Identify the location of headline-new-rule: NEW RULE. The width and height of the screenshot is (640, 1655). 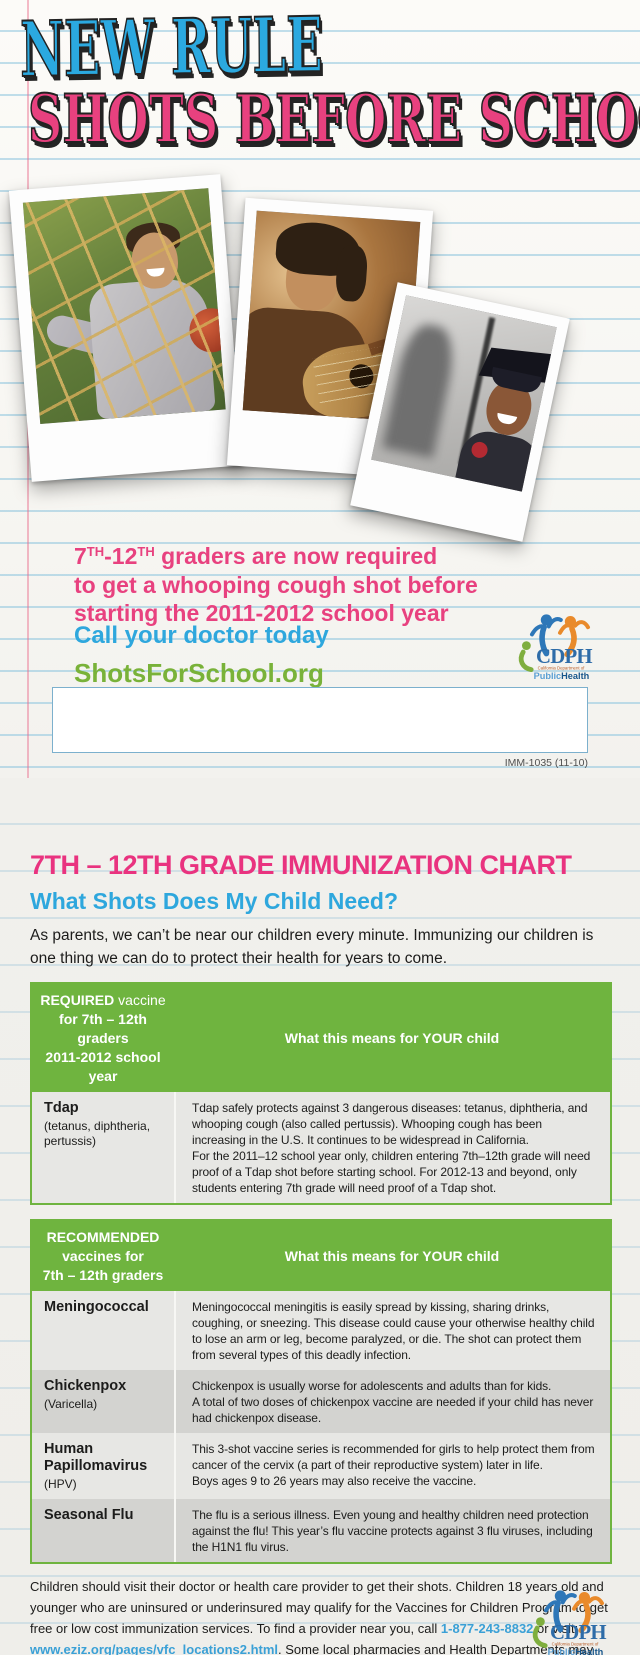
(171, 47).